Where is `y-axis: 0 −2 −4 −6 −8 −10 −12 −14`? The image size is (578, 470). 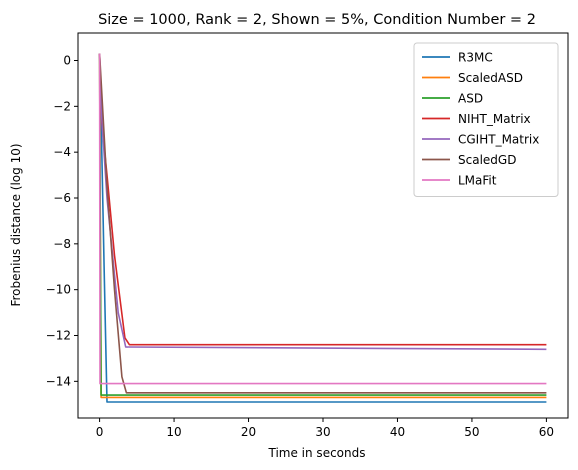
y-axis: 0 −2 −4 −6 −8 −10 −12 −14 is located at coordinates (62, 221).